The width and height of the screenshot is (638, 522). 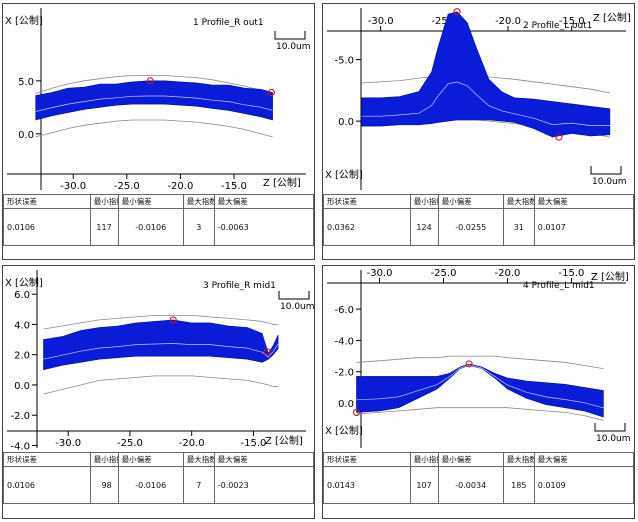 I want to click on stats-value-row: 0.0106 98 -0.0106 7 -0.0023, so click(x=159, y=485).